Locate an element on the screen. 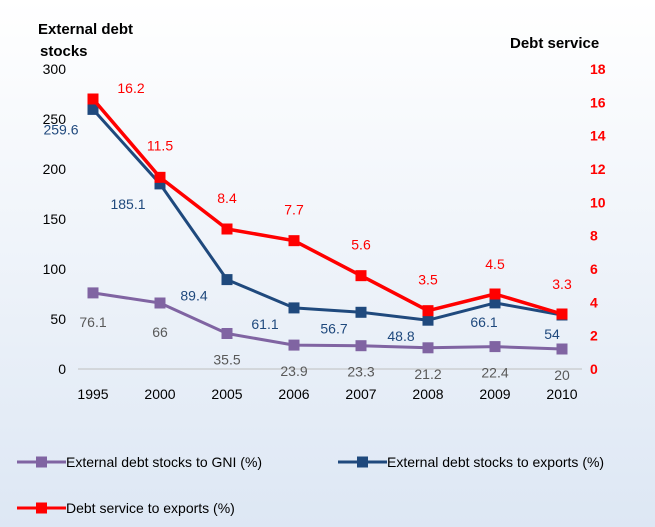 This screenshot has height=527, width=655. series-3-data-label: 8.4 is located at coordinates (227, 198).